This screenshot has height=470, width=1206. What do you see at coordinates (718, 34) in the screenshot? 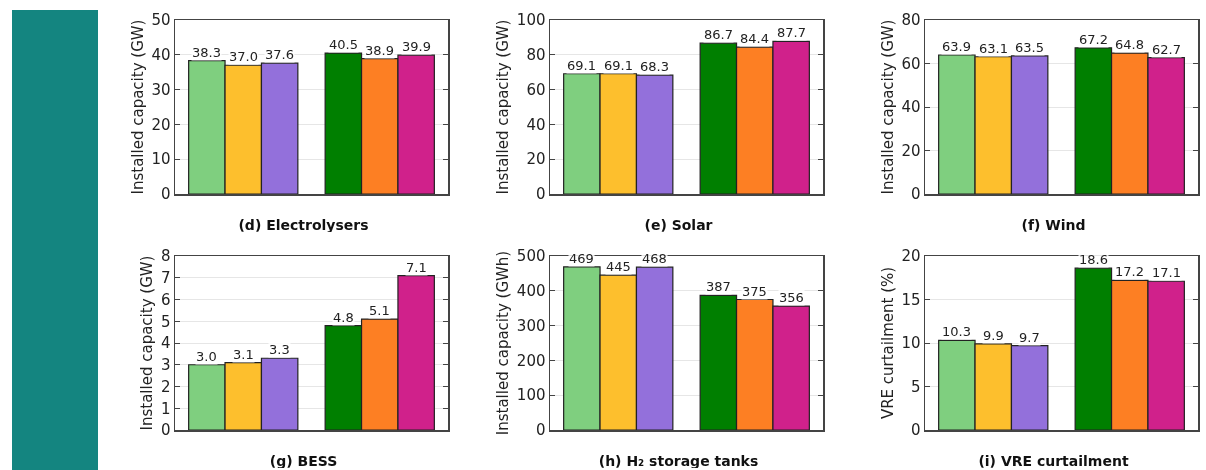
I see `data-label: 86.7` at bounding box center [718, 34].